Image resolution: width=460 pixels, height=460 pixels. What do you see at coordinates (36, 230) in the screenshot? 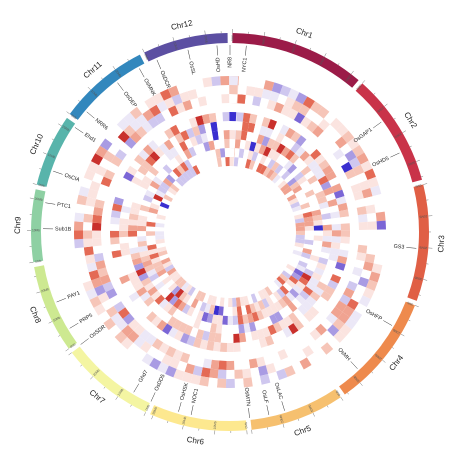
I see `tick-label: 10Mb` at bounding box center [36, 230].